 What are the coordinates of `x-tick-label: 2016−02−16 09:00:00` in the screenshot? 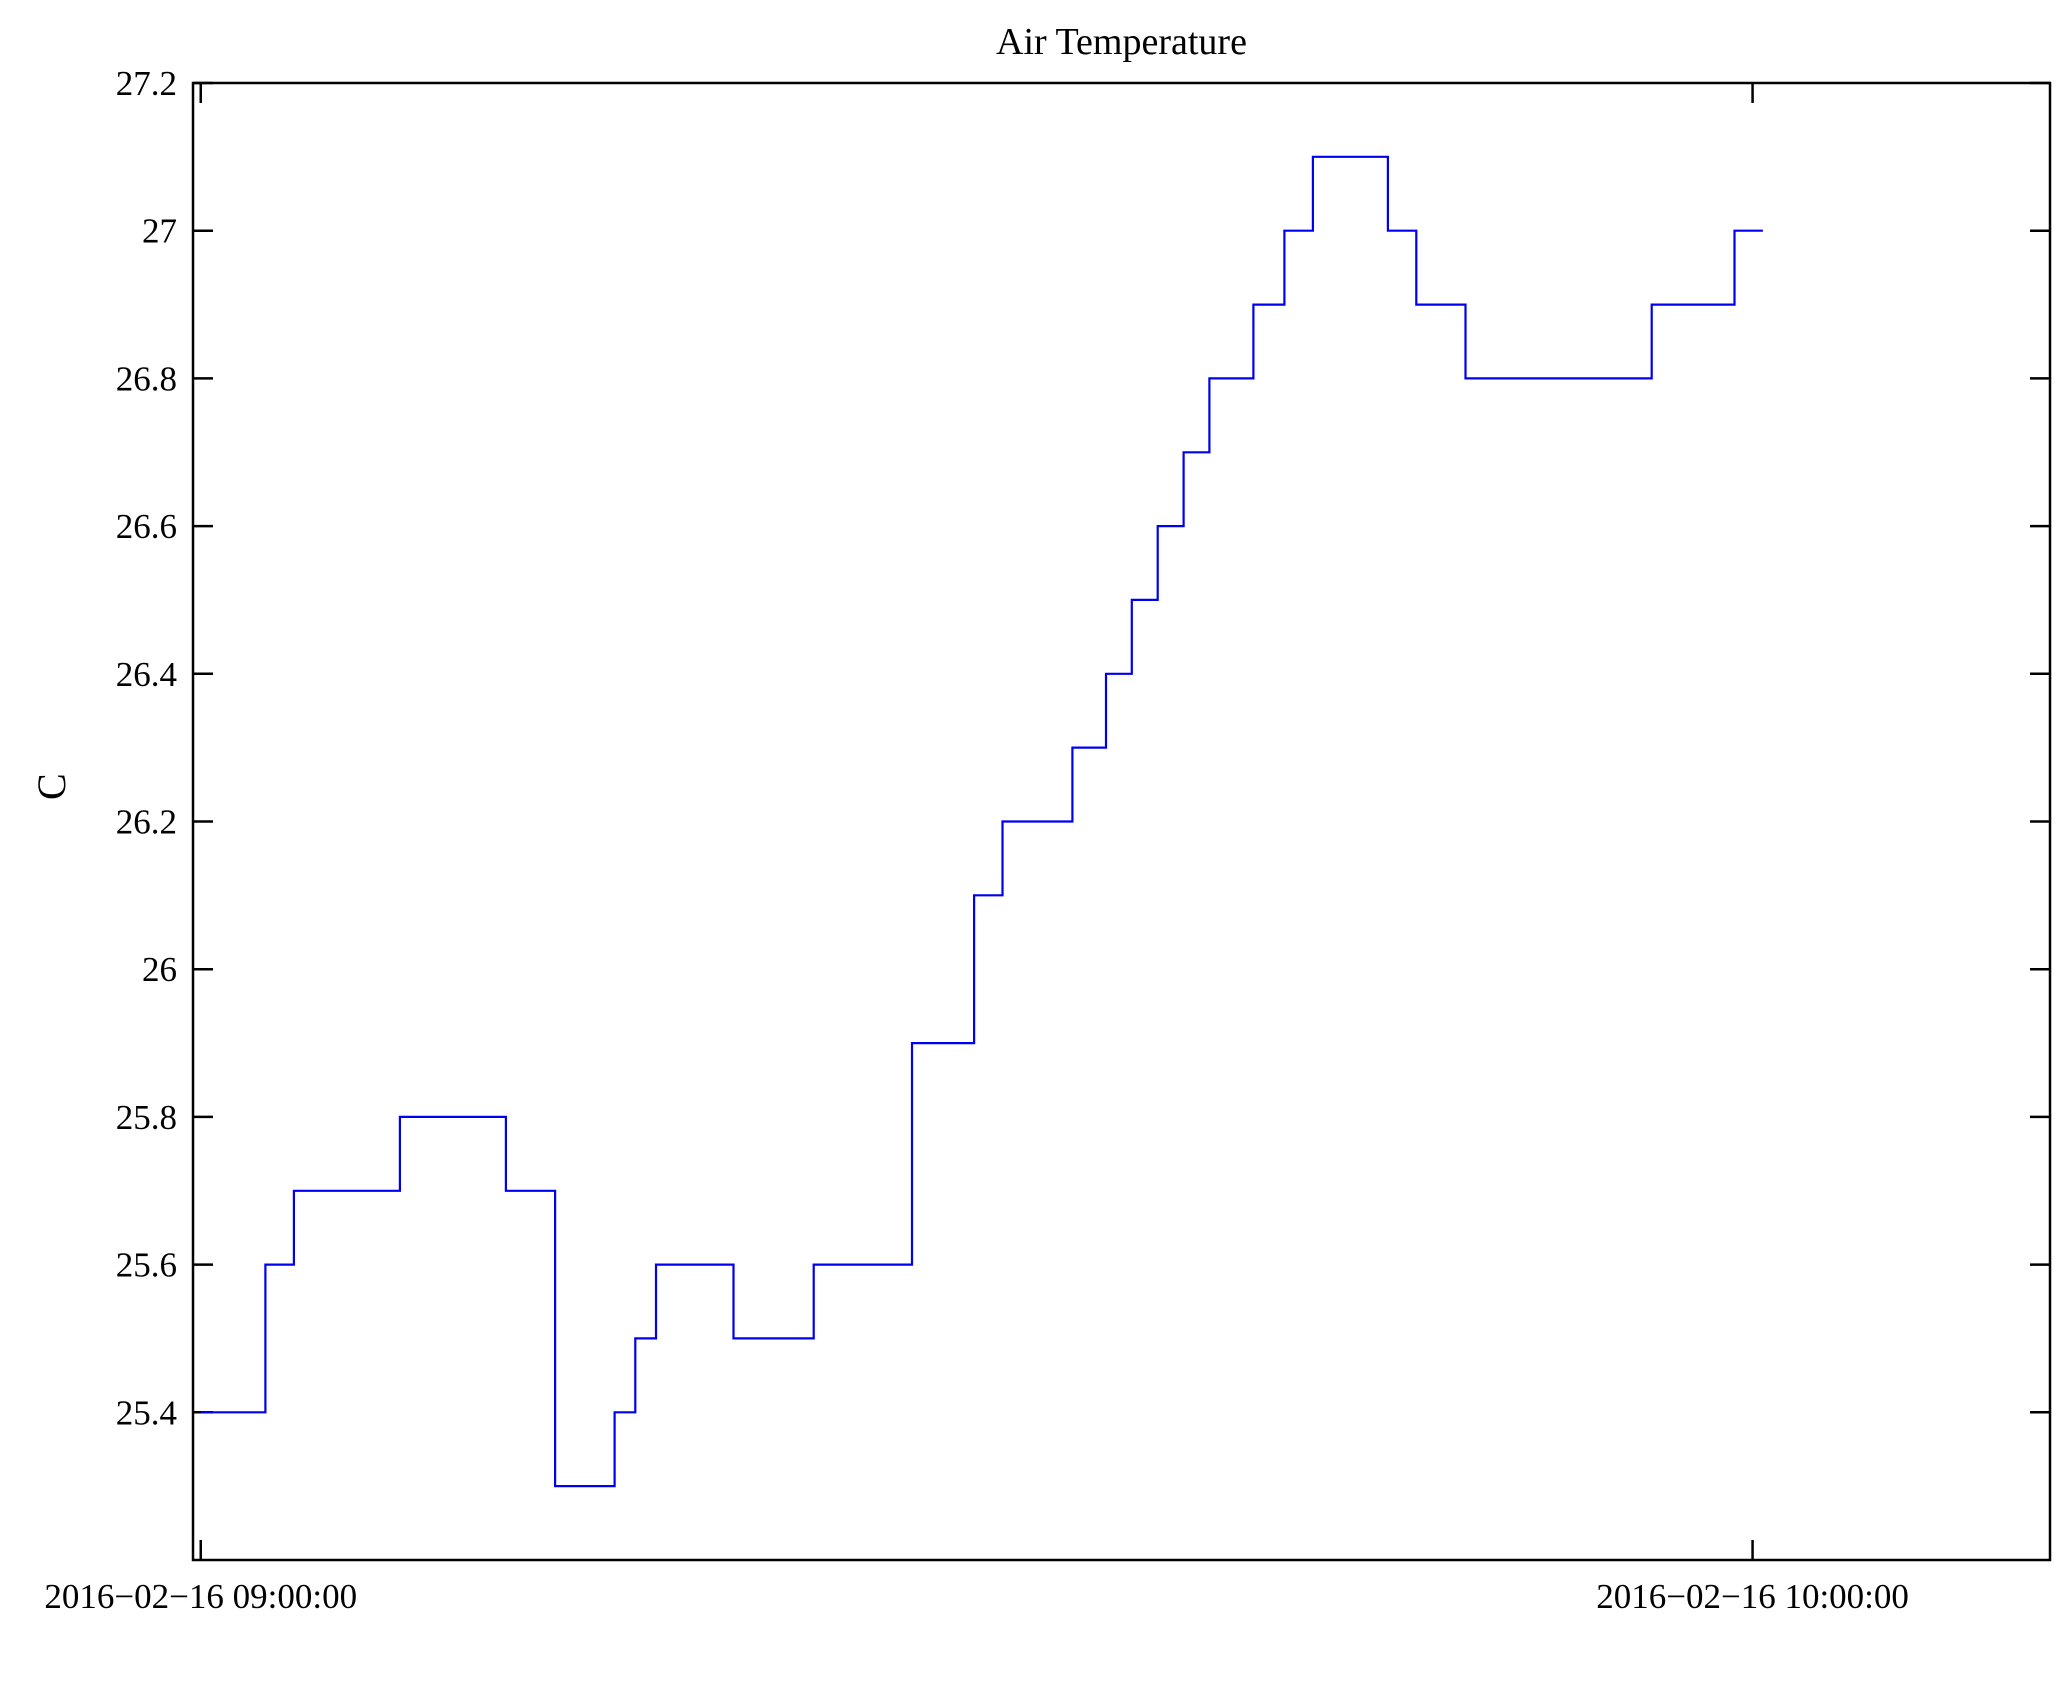 It's located at (200, 1596).